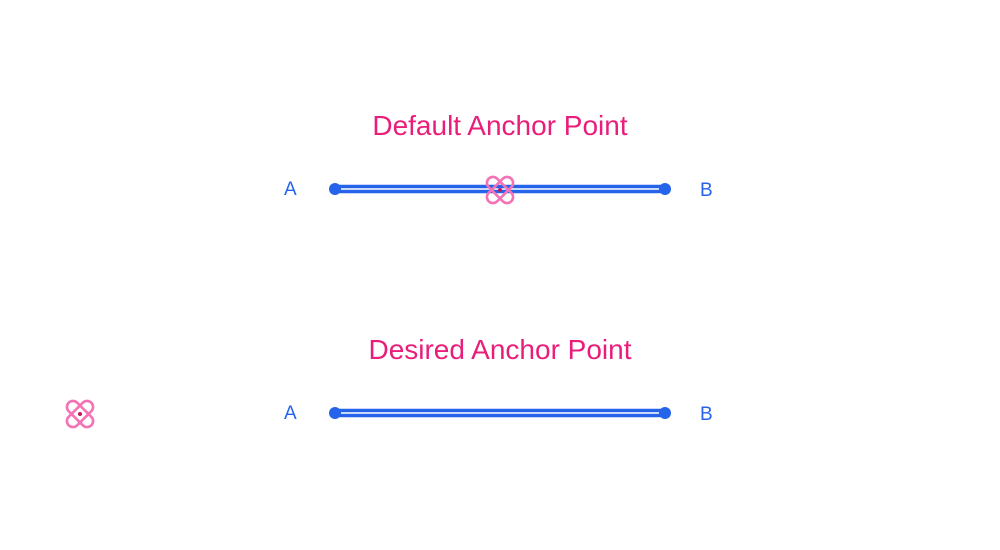 The image size is (1000, 550). I want to click on default-label-a: A, so click(290, 189).